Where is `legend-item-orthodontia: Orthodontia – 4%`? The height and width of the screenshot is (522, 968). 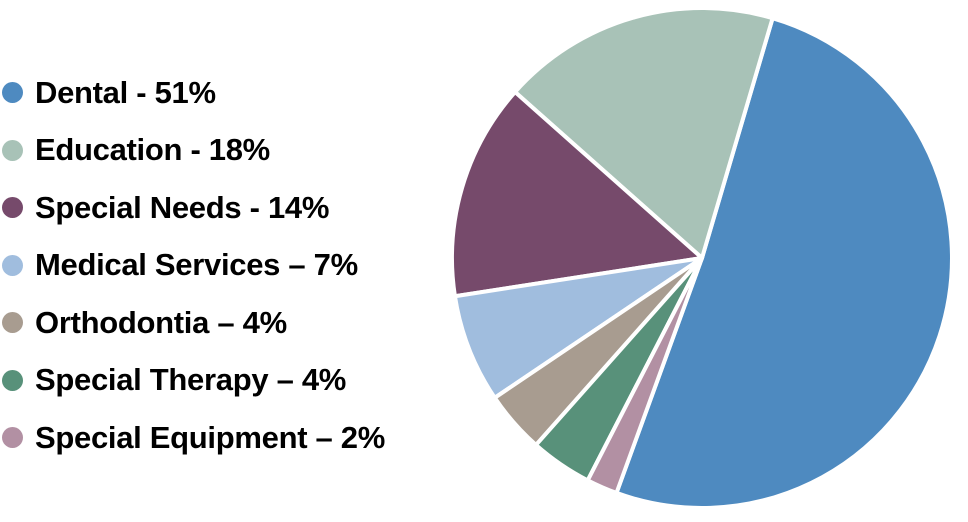
legend-item-orthodontia: Orthodontia – 4% is located at coordinates (193, 323).